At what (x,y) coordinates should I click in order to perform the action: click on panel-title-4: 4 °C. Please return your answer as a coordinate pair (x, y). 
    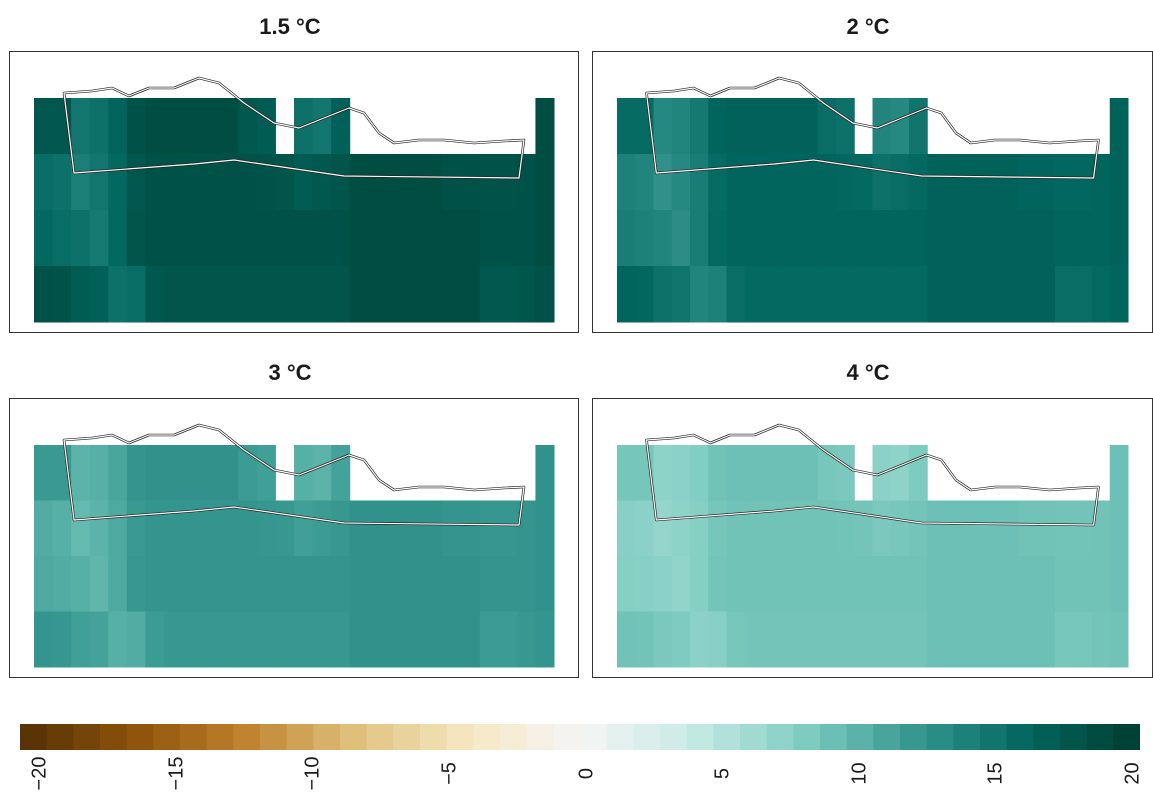
    Looking at the image, I should click on (868, 372).